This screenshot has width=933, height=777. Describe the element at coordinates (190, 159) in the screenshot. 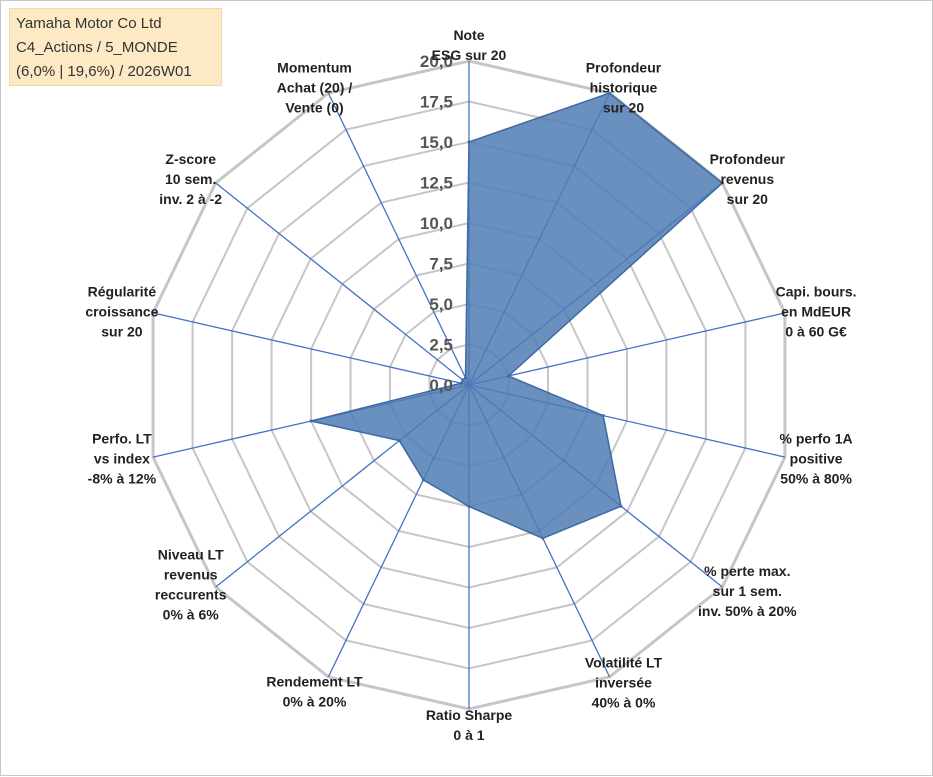

I see `category-label-line: Z-score` at that location.